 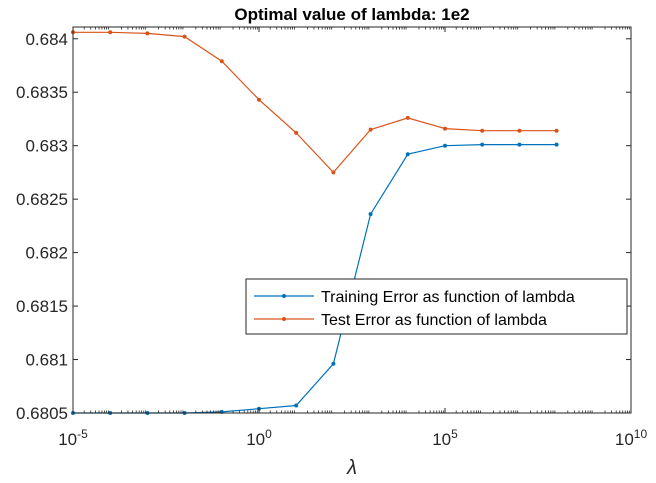 I want to click on x-tick-label: 10⁰, so click(x=259, y=438).